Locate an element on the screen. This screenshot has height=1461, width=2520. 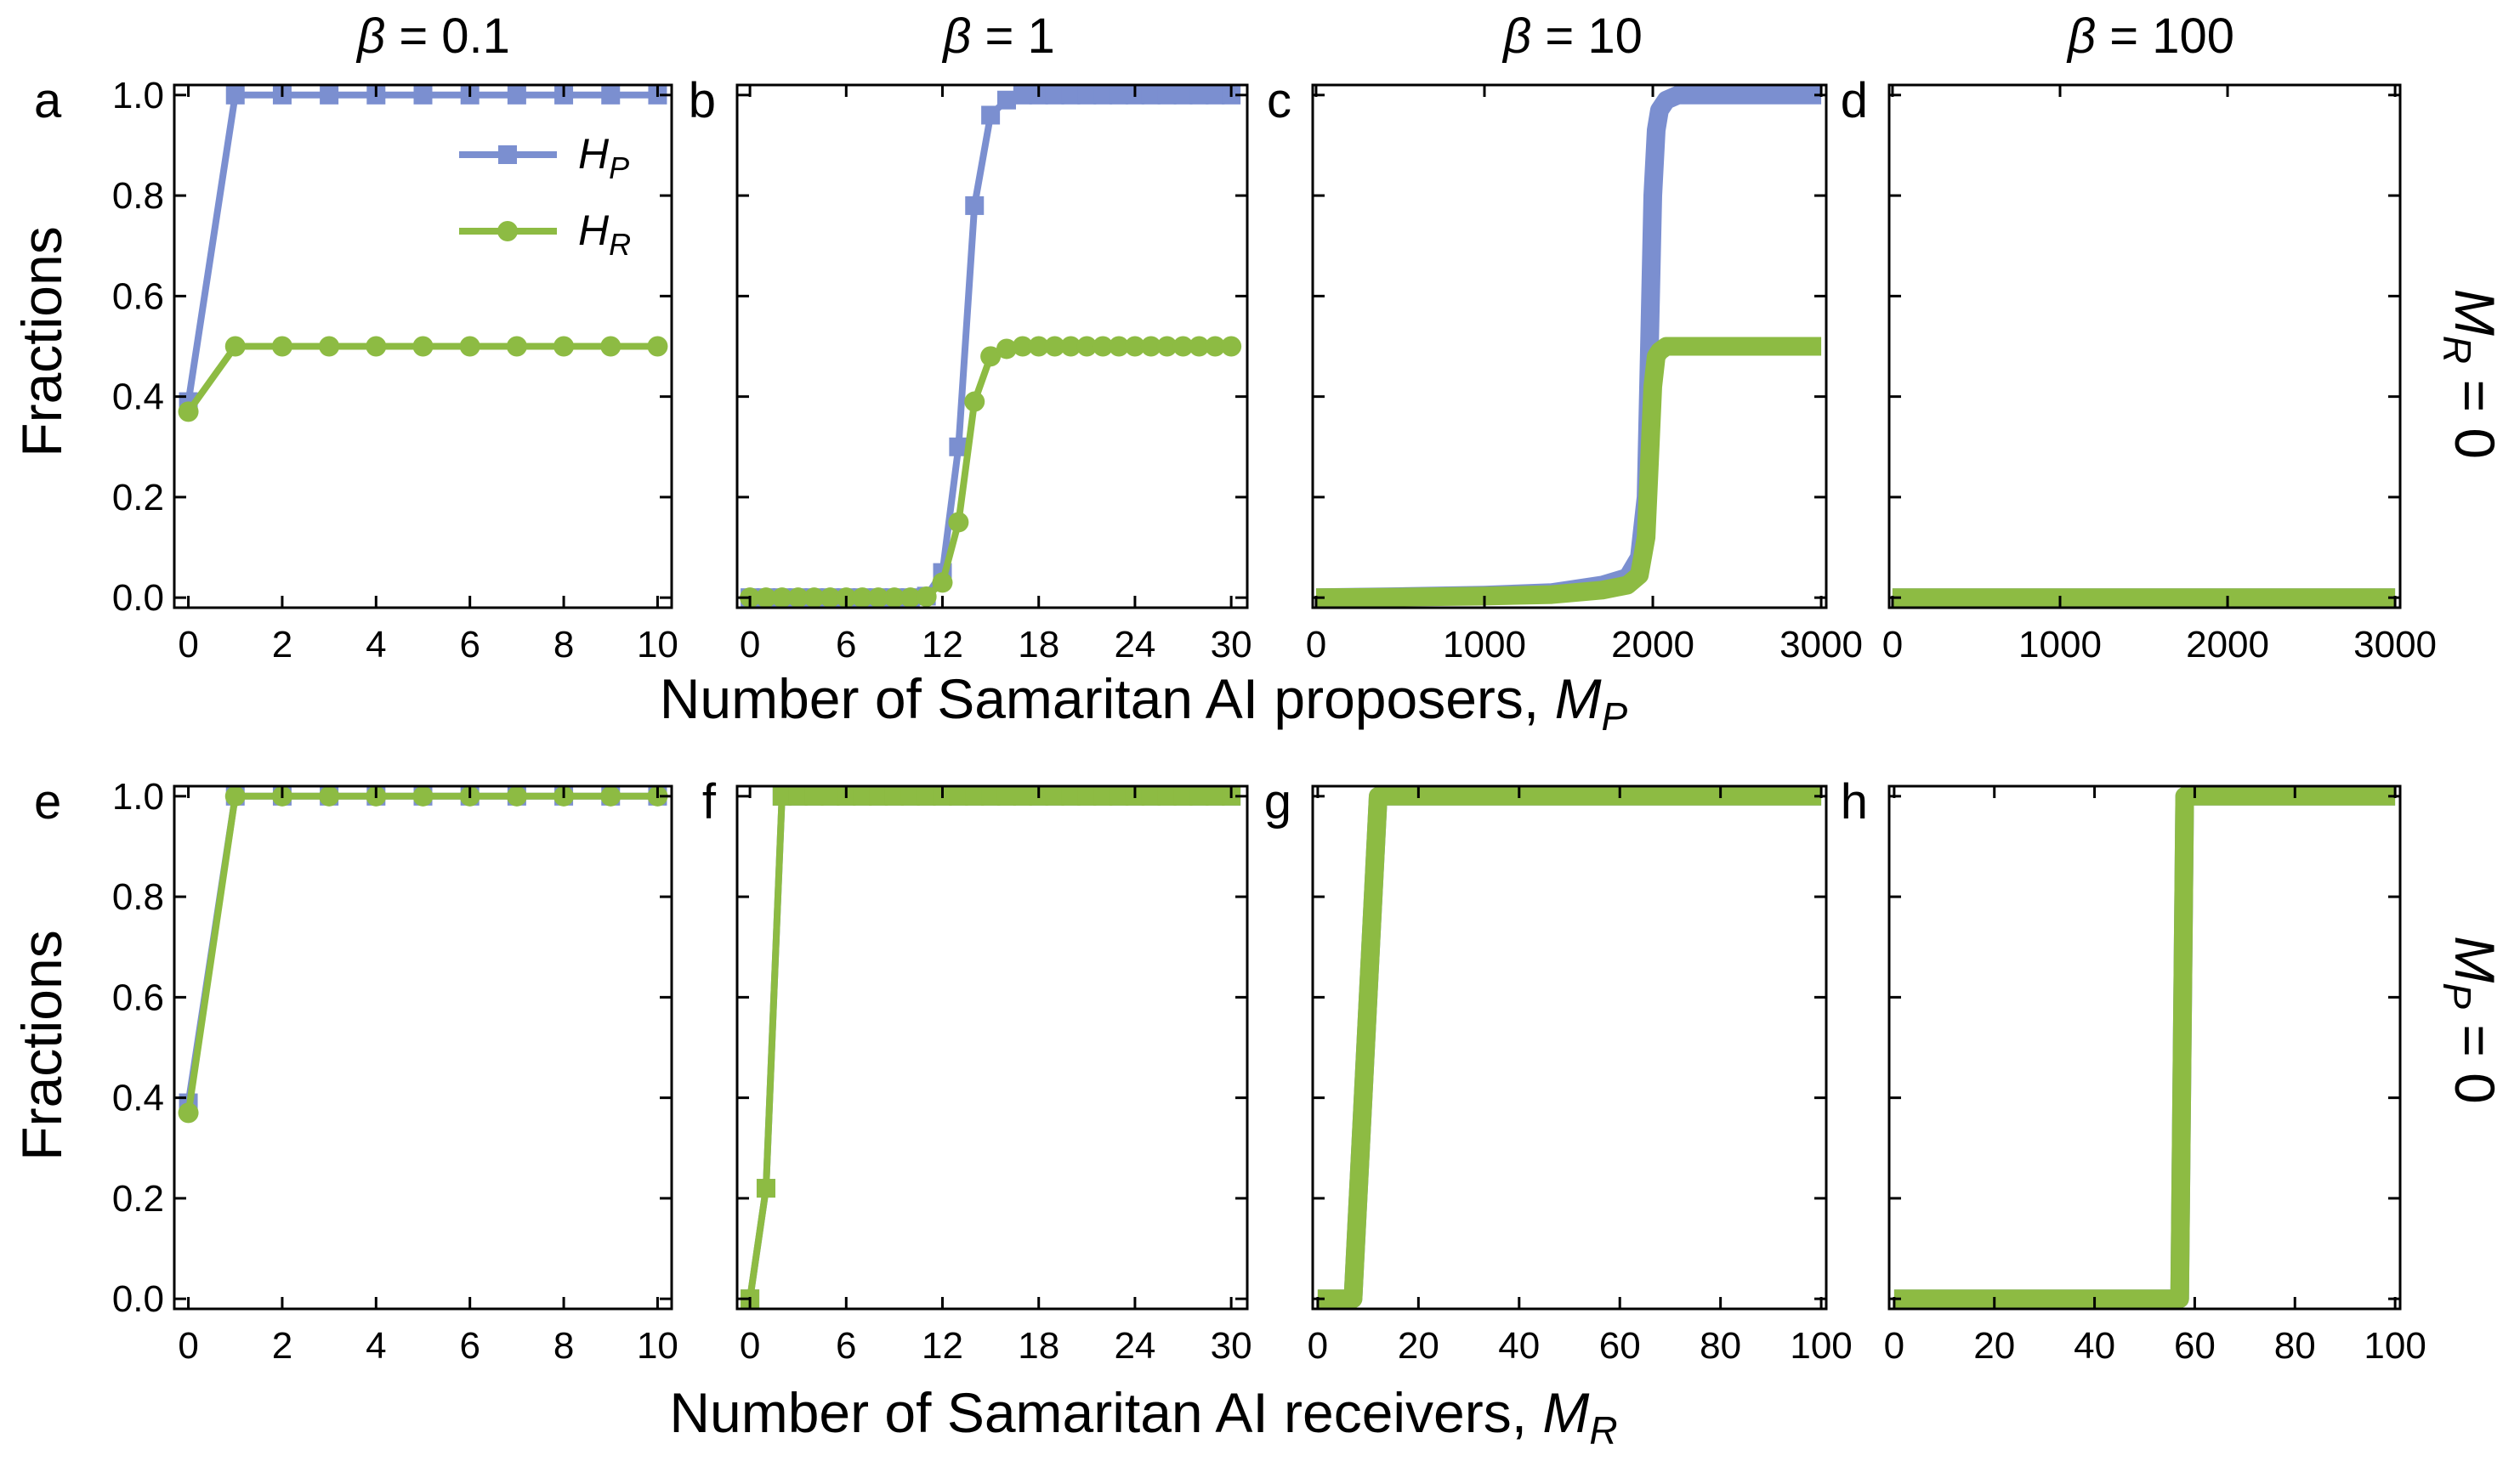
series-line-HP-g is located at coordinates (1569, 1047).